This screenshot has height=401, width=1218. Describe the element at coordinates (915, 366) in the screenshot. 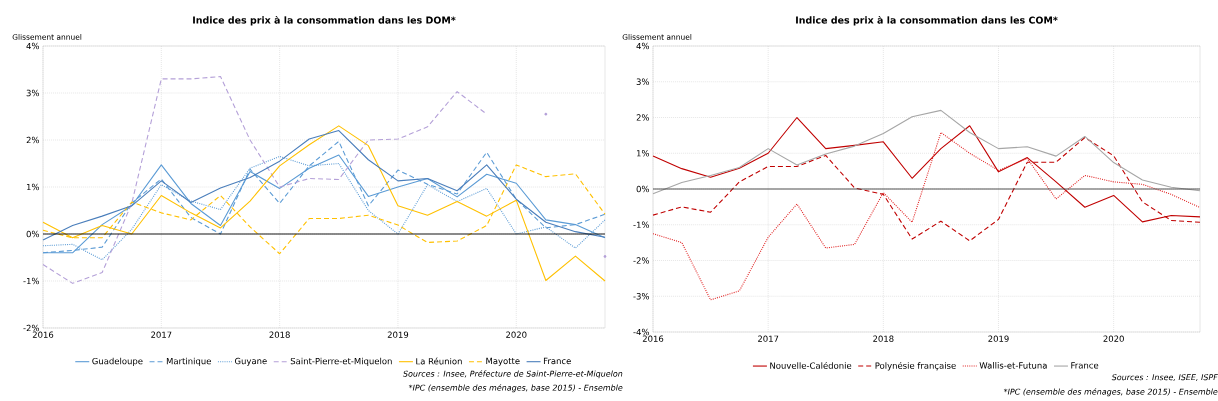

I see `legend-label: Polynésie française` at that location.